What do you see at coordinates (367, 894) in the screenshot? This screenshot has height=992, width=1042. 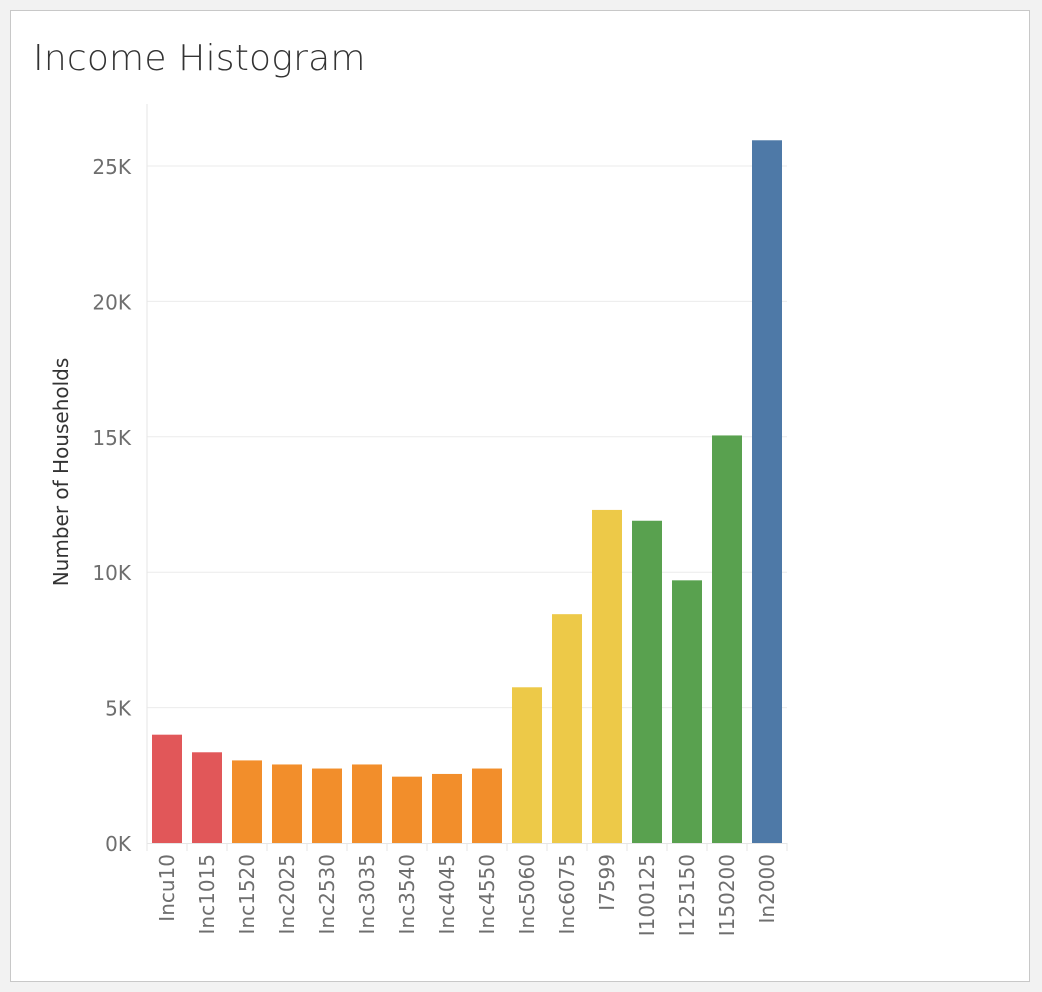 I see `x-tick-label: Inc3035` at bounding box center [367, 894].